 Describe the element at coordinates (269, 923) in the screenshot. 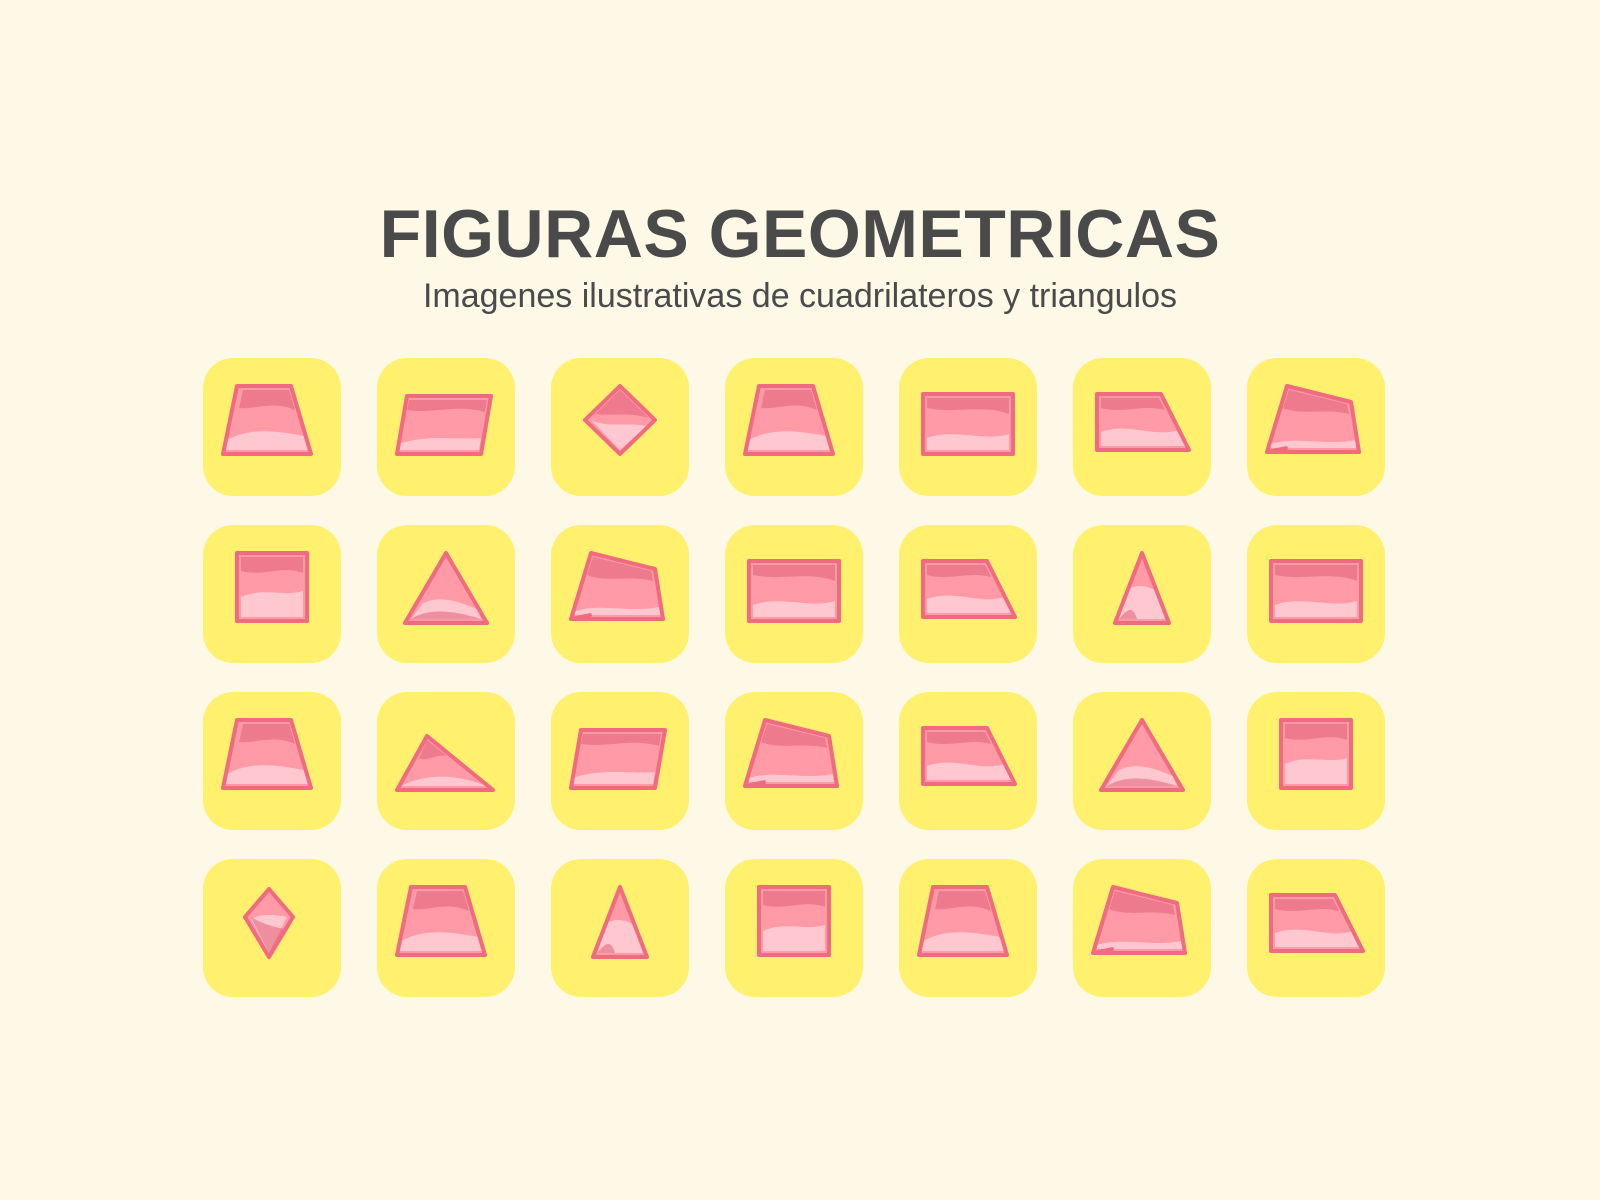

I see `kite-icon` at that location.